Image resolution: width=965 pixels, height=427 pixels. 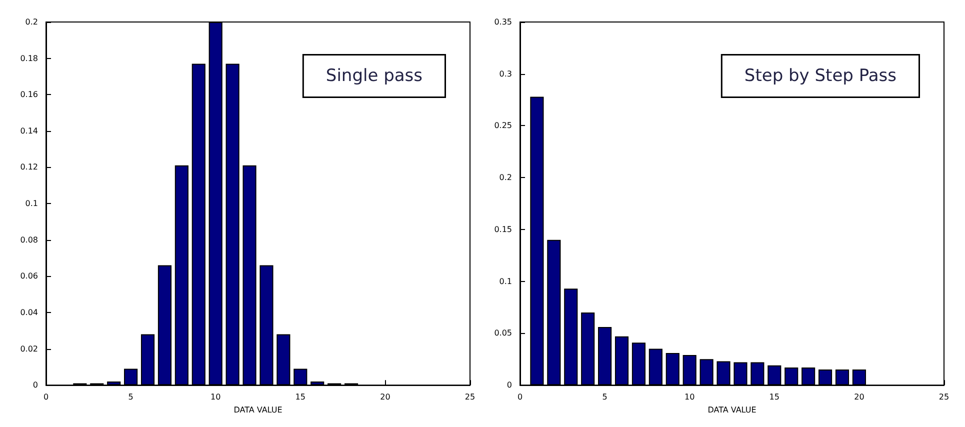 I want to click on y-tick-label: 0.02, so click(x=29, y=349).